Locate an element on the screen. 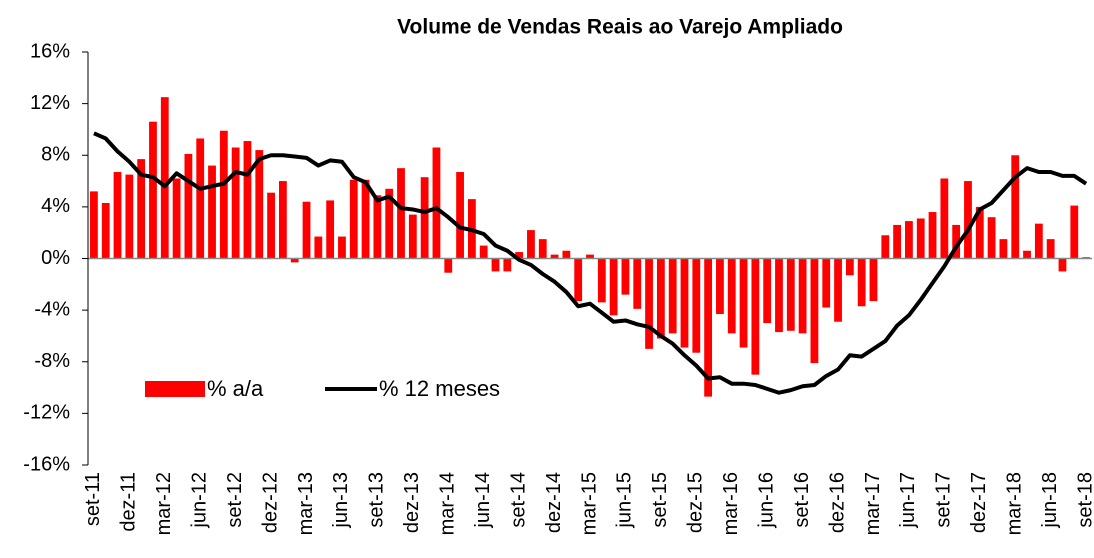 This screenshot has height=558, width=1094. legend-label: % a/a is located at coordinates (235, 388).